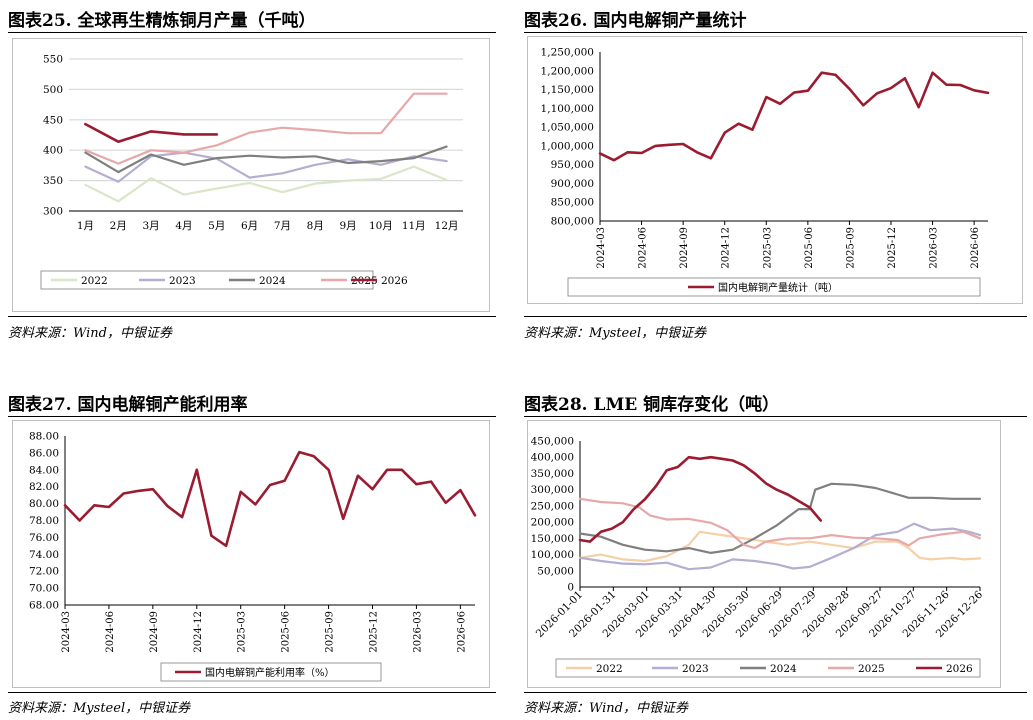 The height and width of the screenshot is (720, 1033). Describe the element at coordinates (118, 226) in the screenshot. I see `fig25-xtick-label: 2月` at that location.